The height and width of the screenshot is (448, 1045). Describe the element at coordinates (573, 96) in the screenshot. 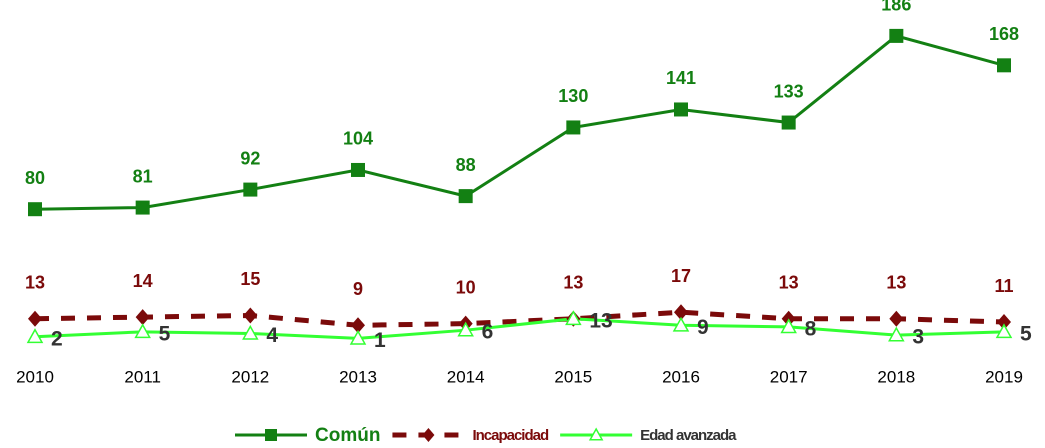

I see `data-label: 130` at that location.